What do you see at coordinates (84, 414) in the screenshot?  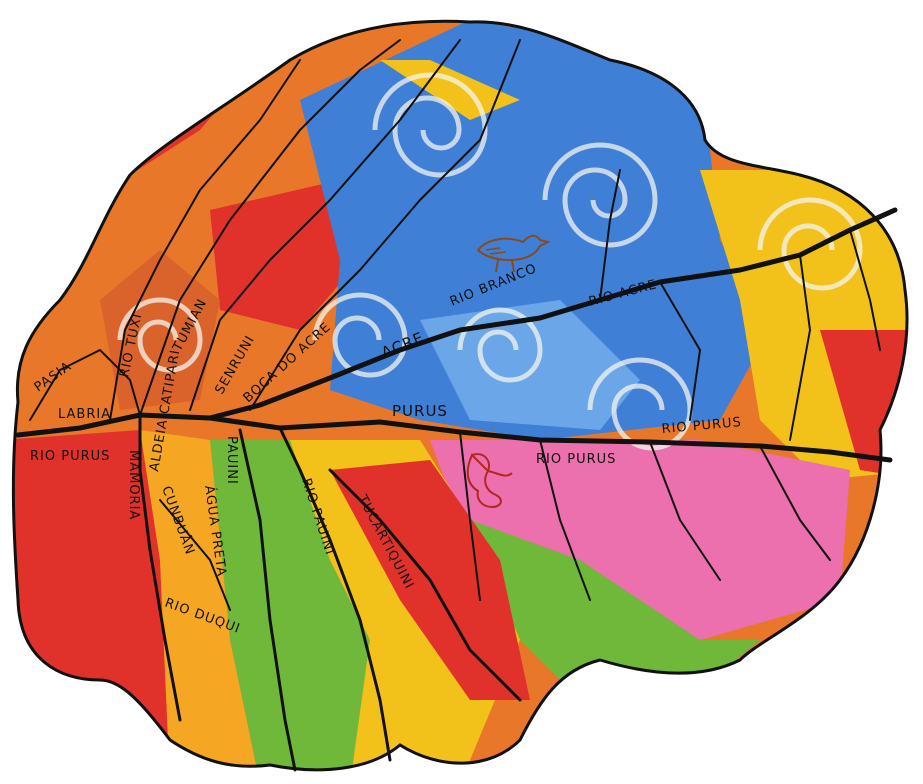 I see `label-labria: LABRIA` at bounding box center [84, 414].